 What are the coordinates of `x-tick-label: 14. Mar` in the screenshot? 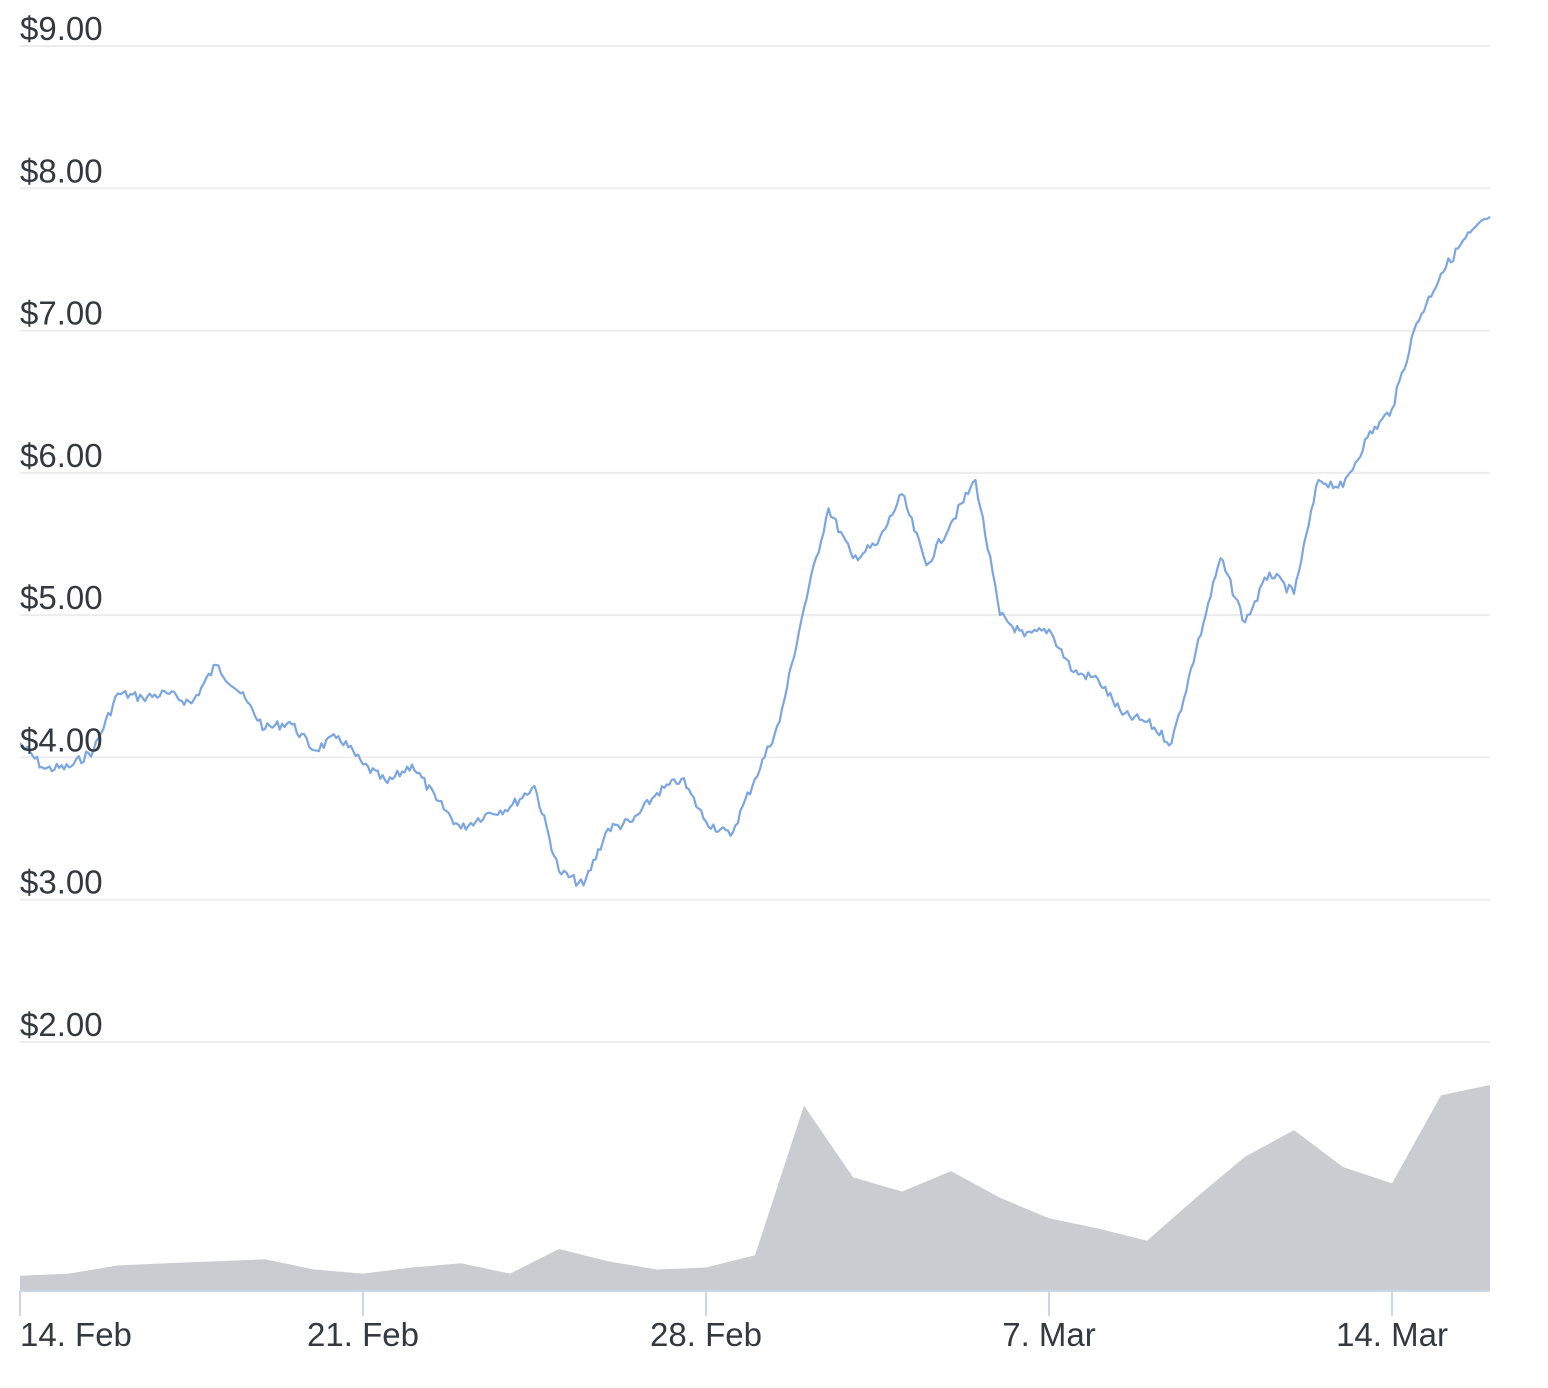 It's located at (1392, 1334).